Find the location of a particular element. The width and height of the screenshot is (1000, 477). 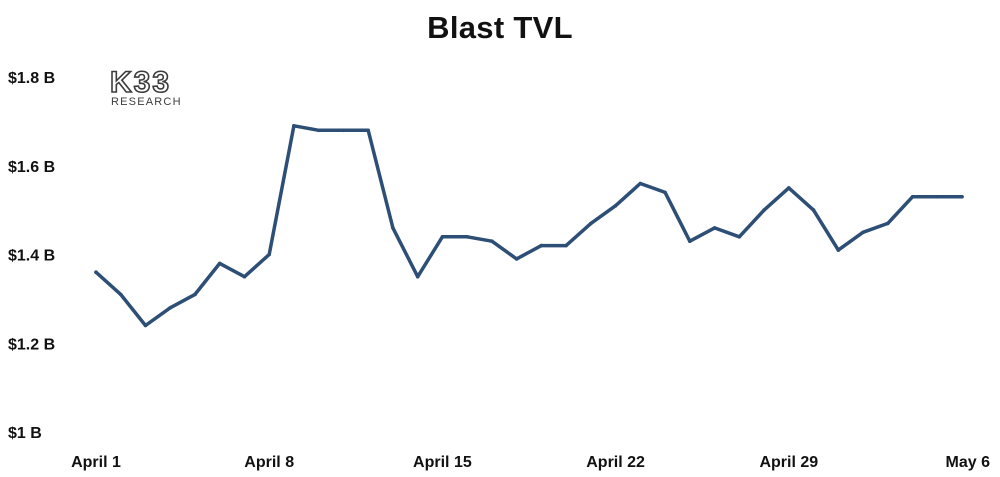

x-tick-label: April 29 is located at coordinates (788, 462).